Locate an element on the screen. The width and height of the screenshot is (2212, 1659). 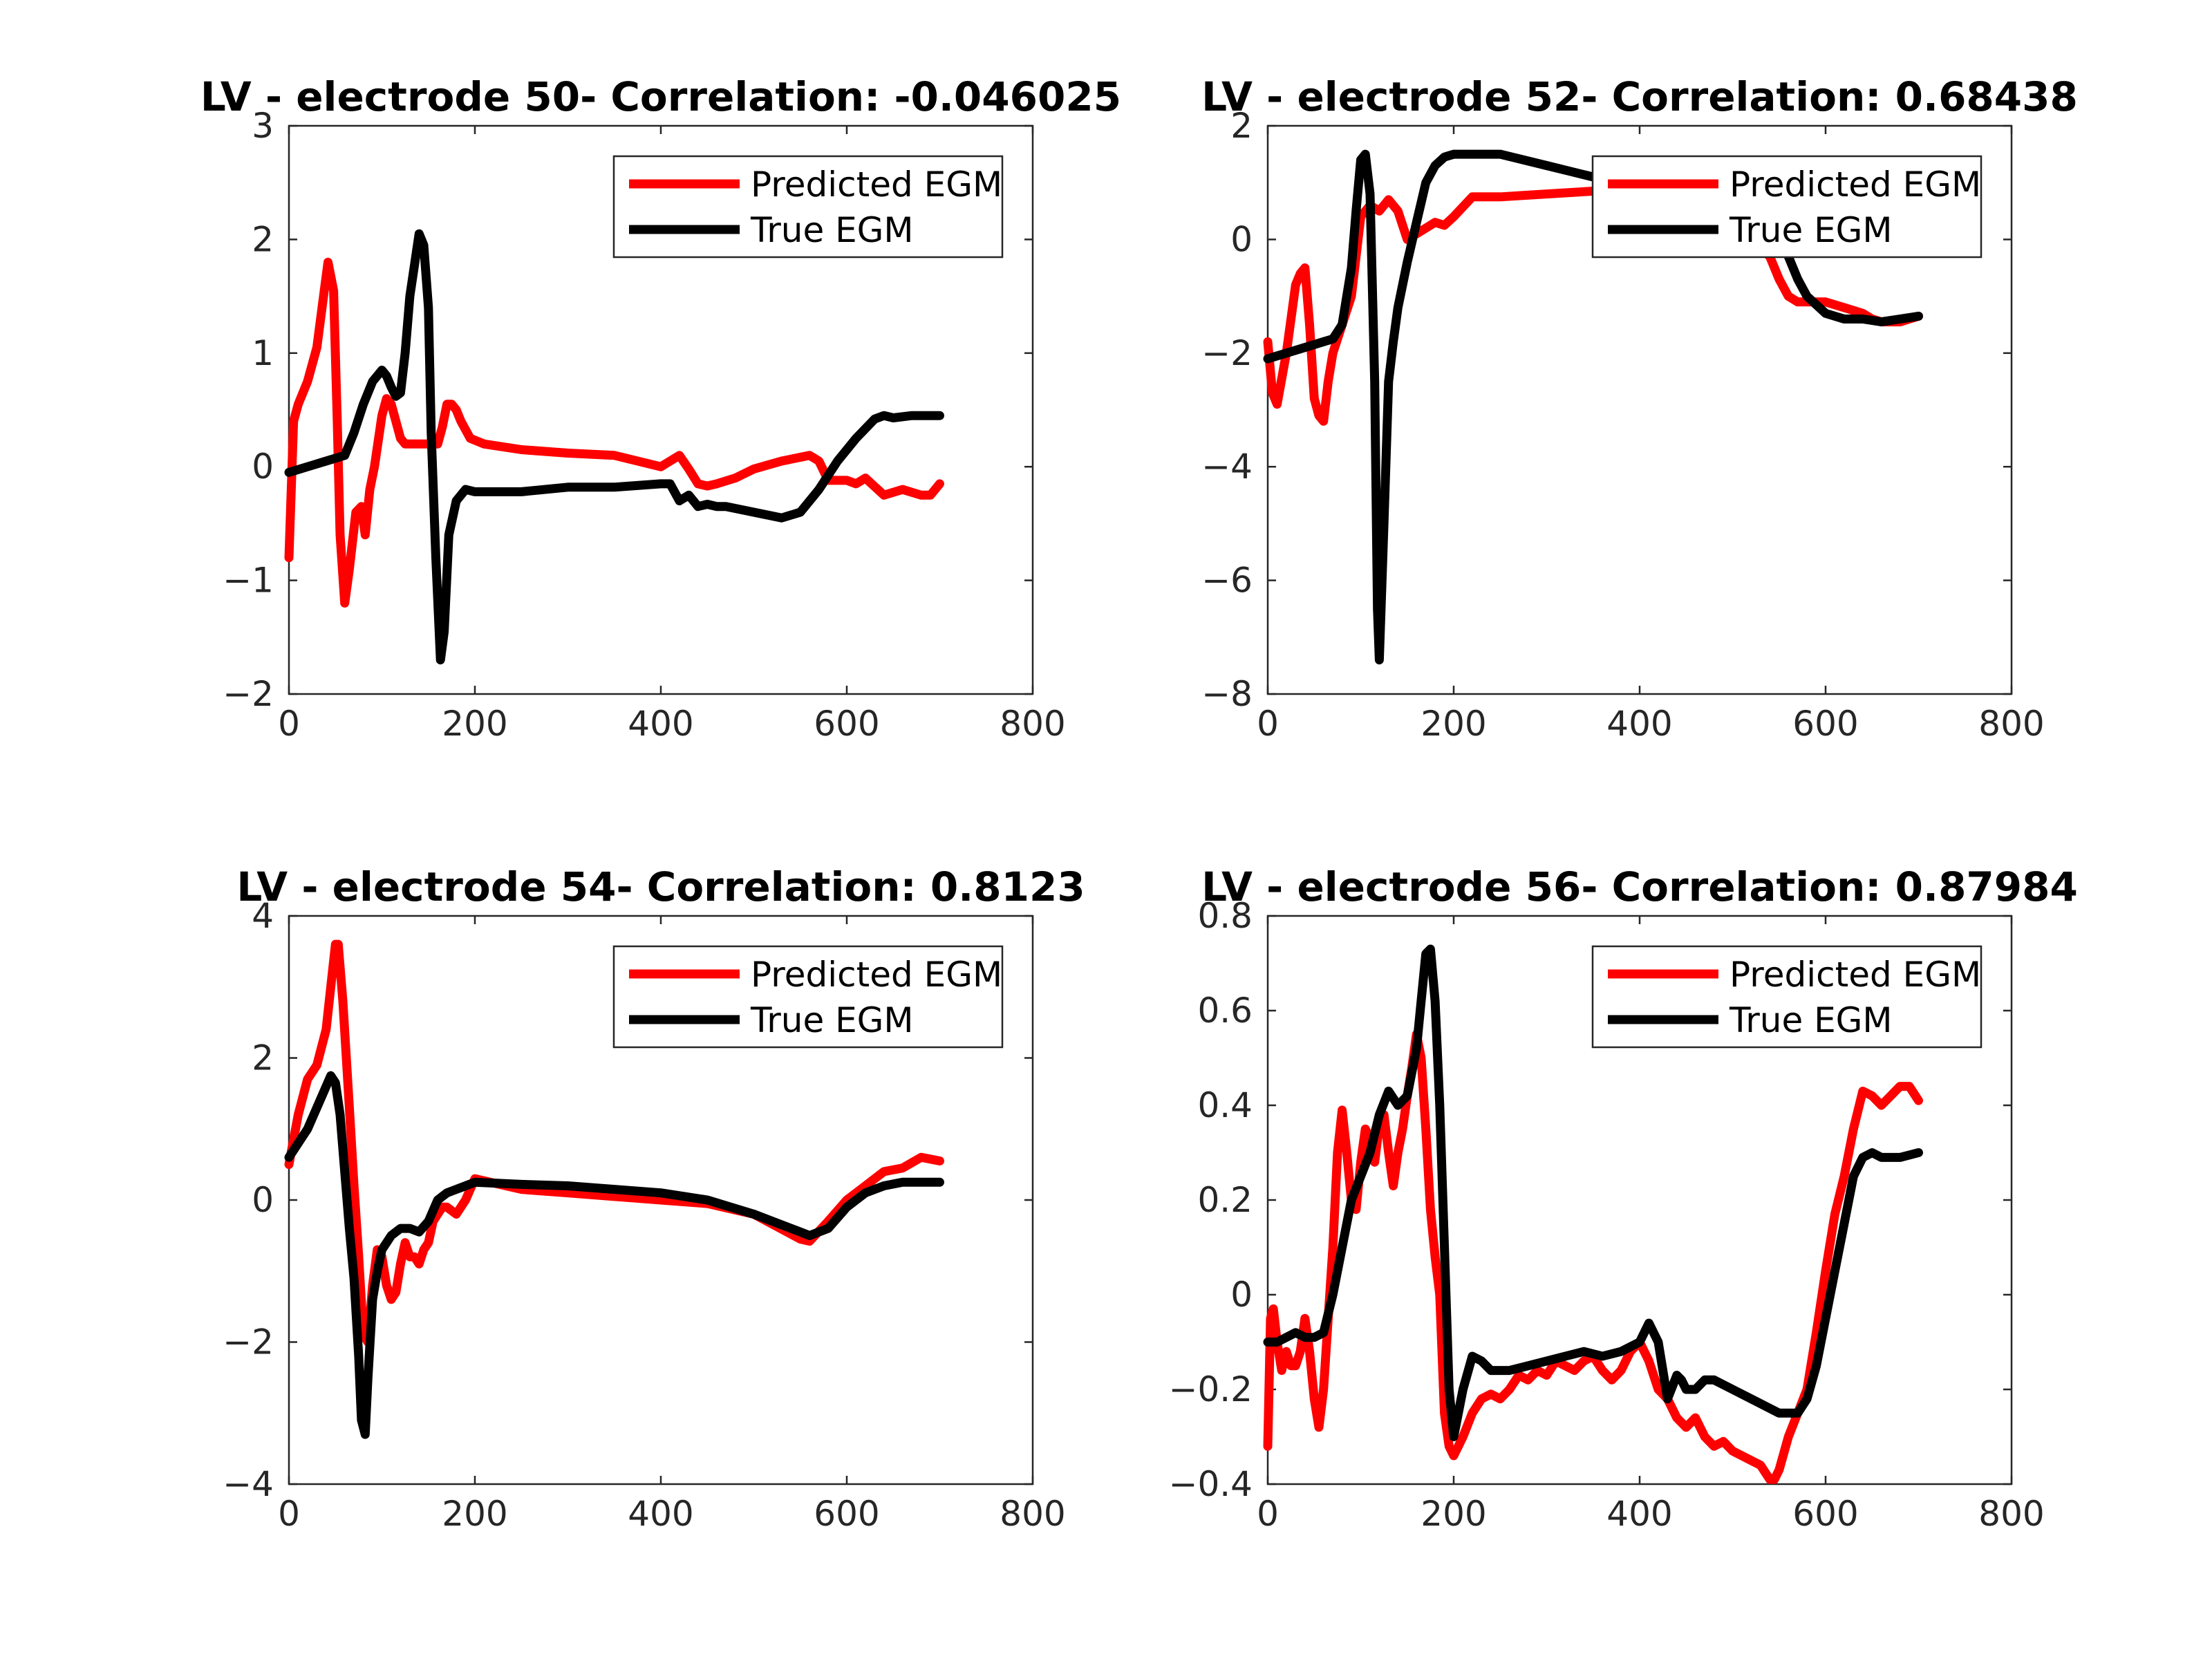
y-tick-label: −0.4 is located at coordinates (1211, 1484).